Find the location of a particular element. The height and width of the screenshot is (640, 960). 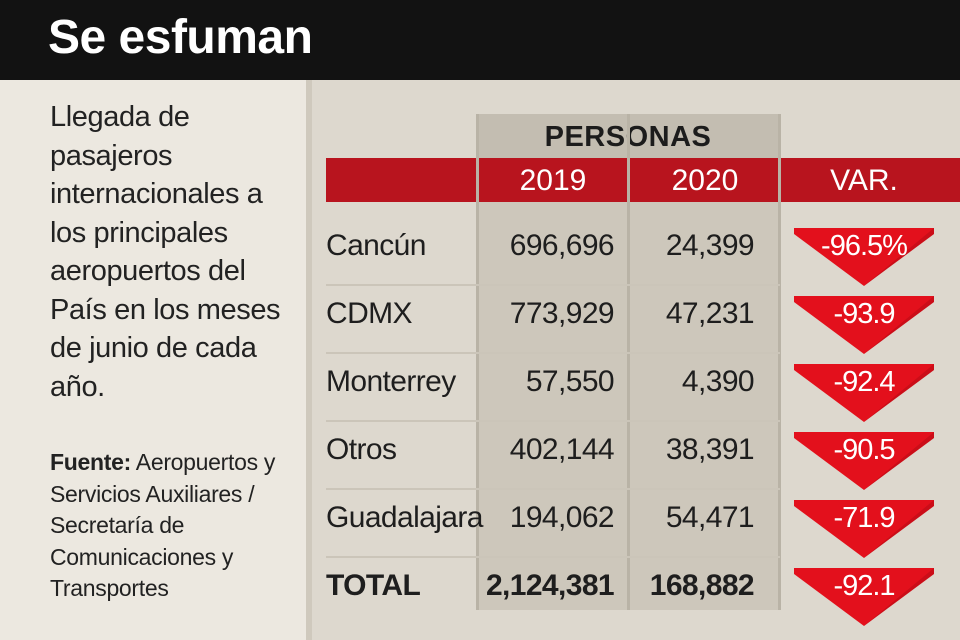

city-label: Guadalajara is located at coordinates (404, 517).